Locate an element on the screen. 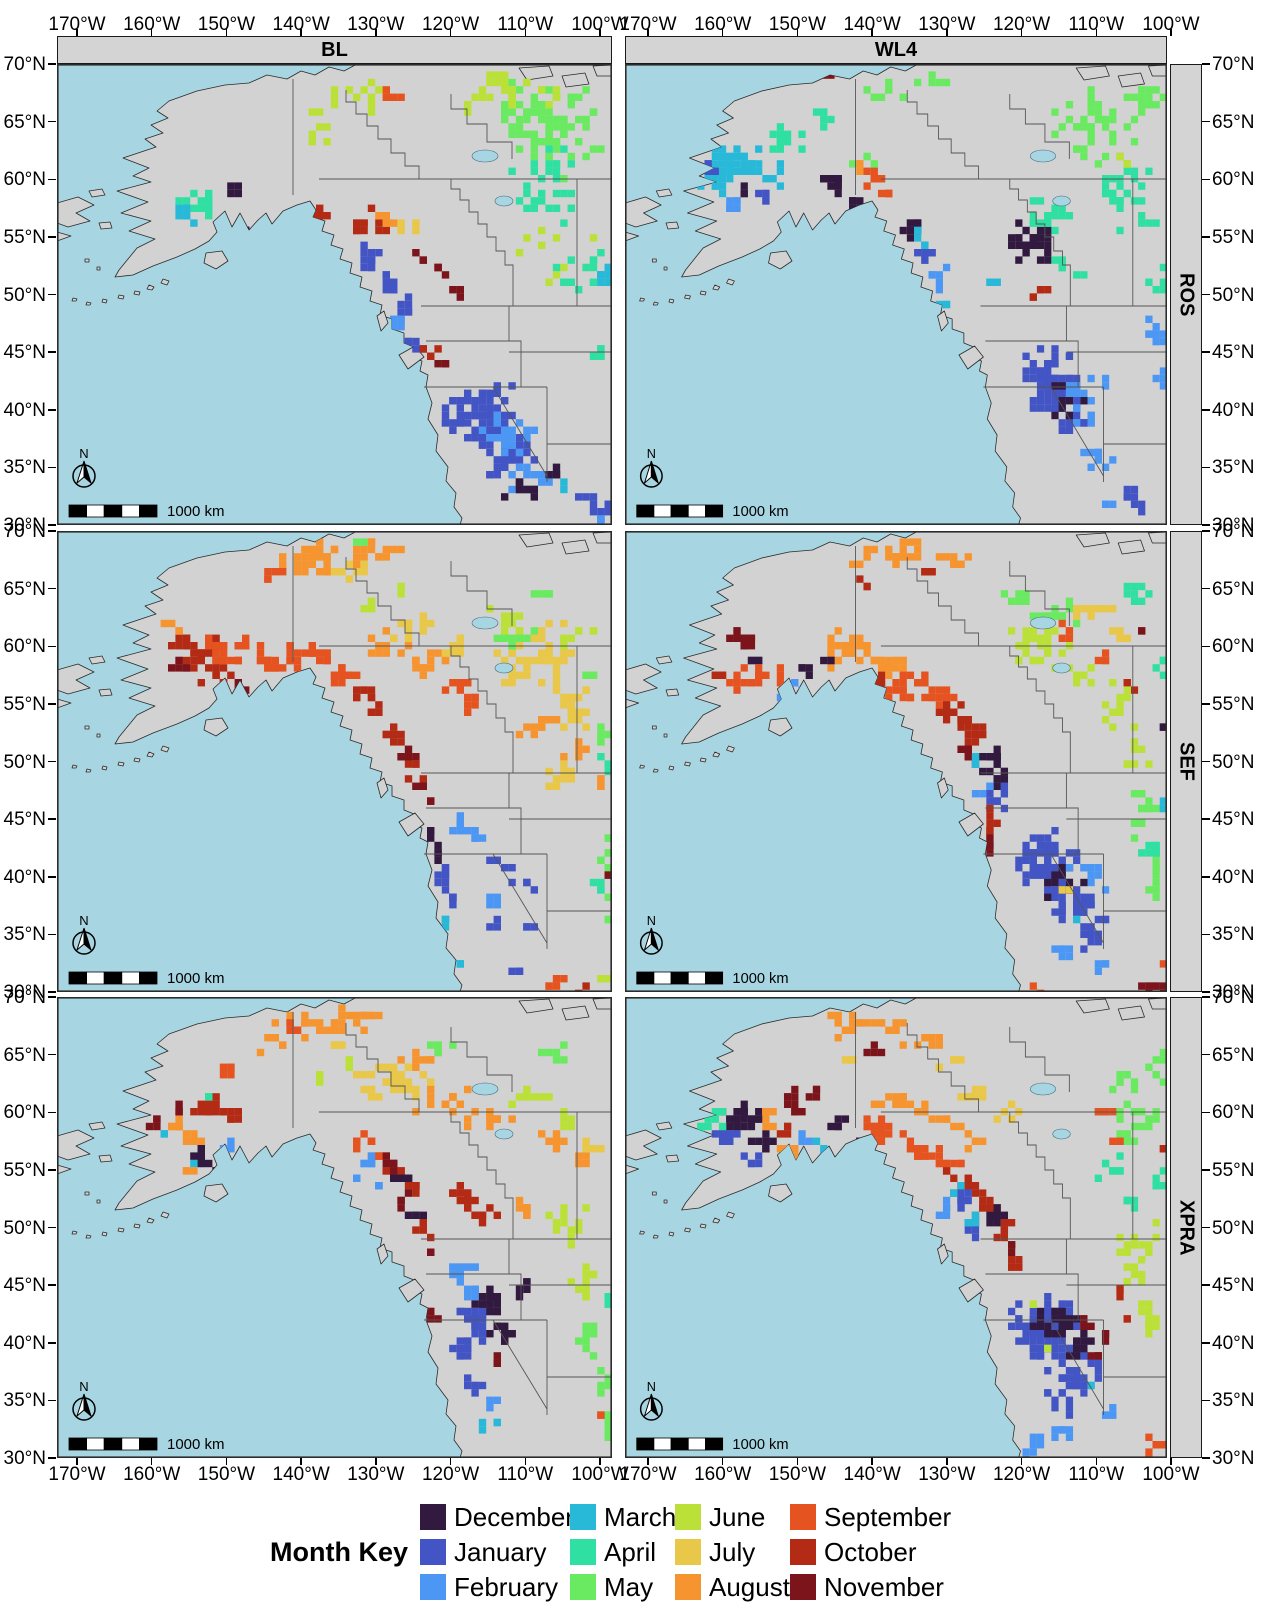 This screenshot has height=1623, width=1261. lat-label-left: 30°N is located at coordinates (24, 992).